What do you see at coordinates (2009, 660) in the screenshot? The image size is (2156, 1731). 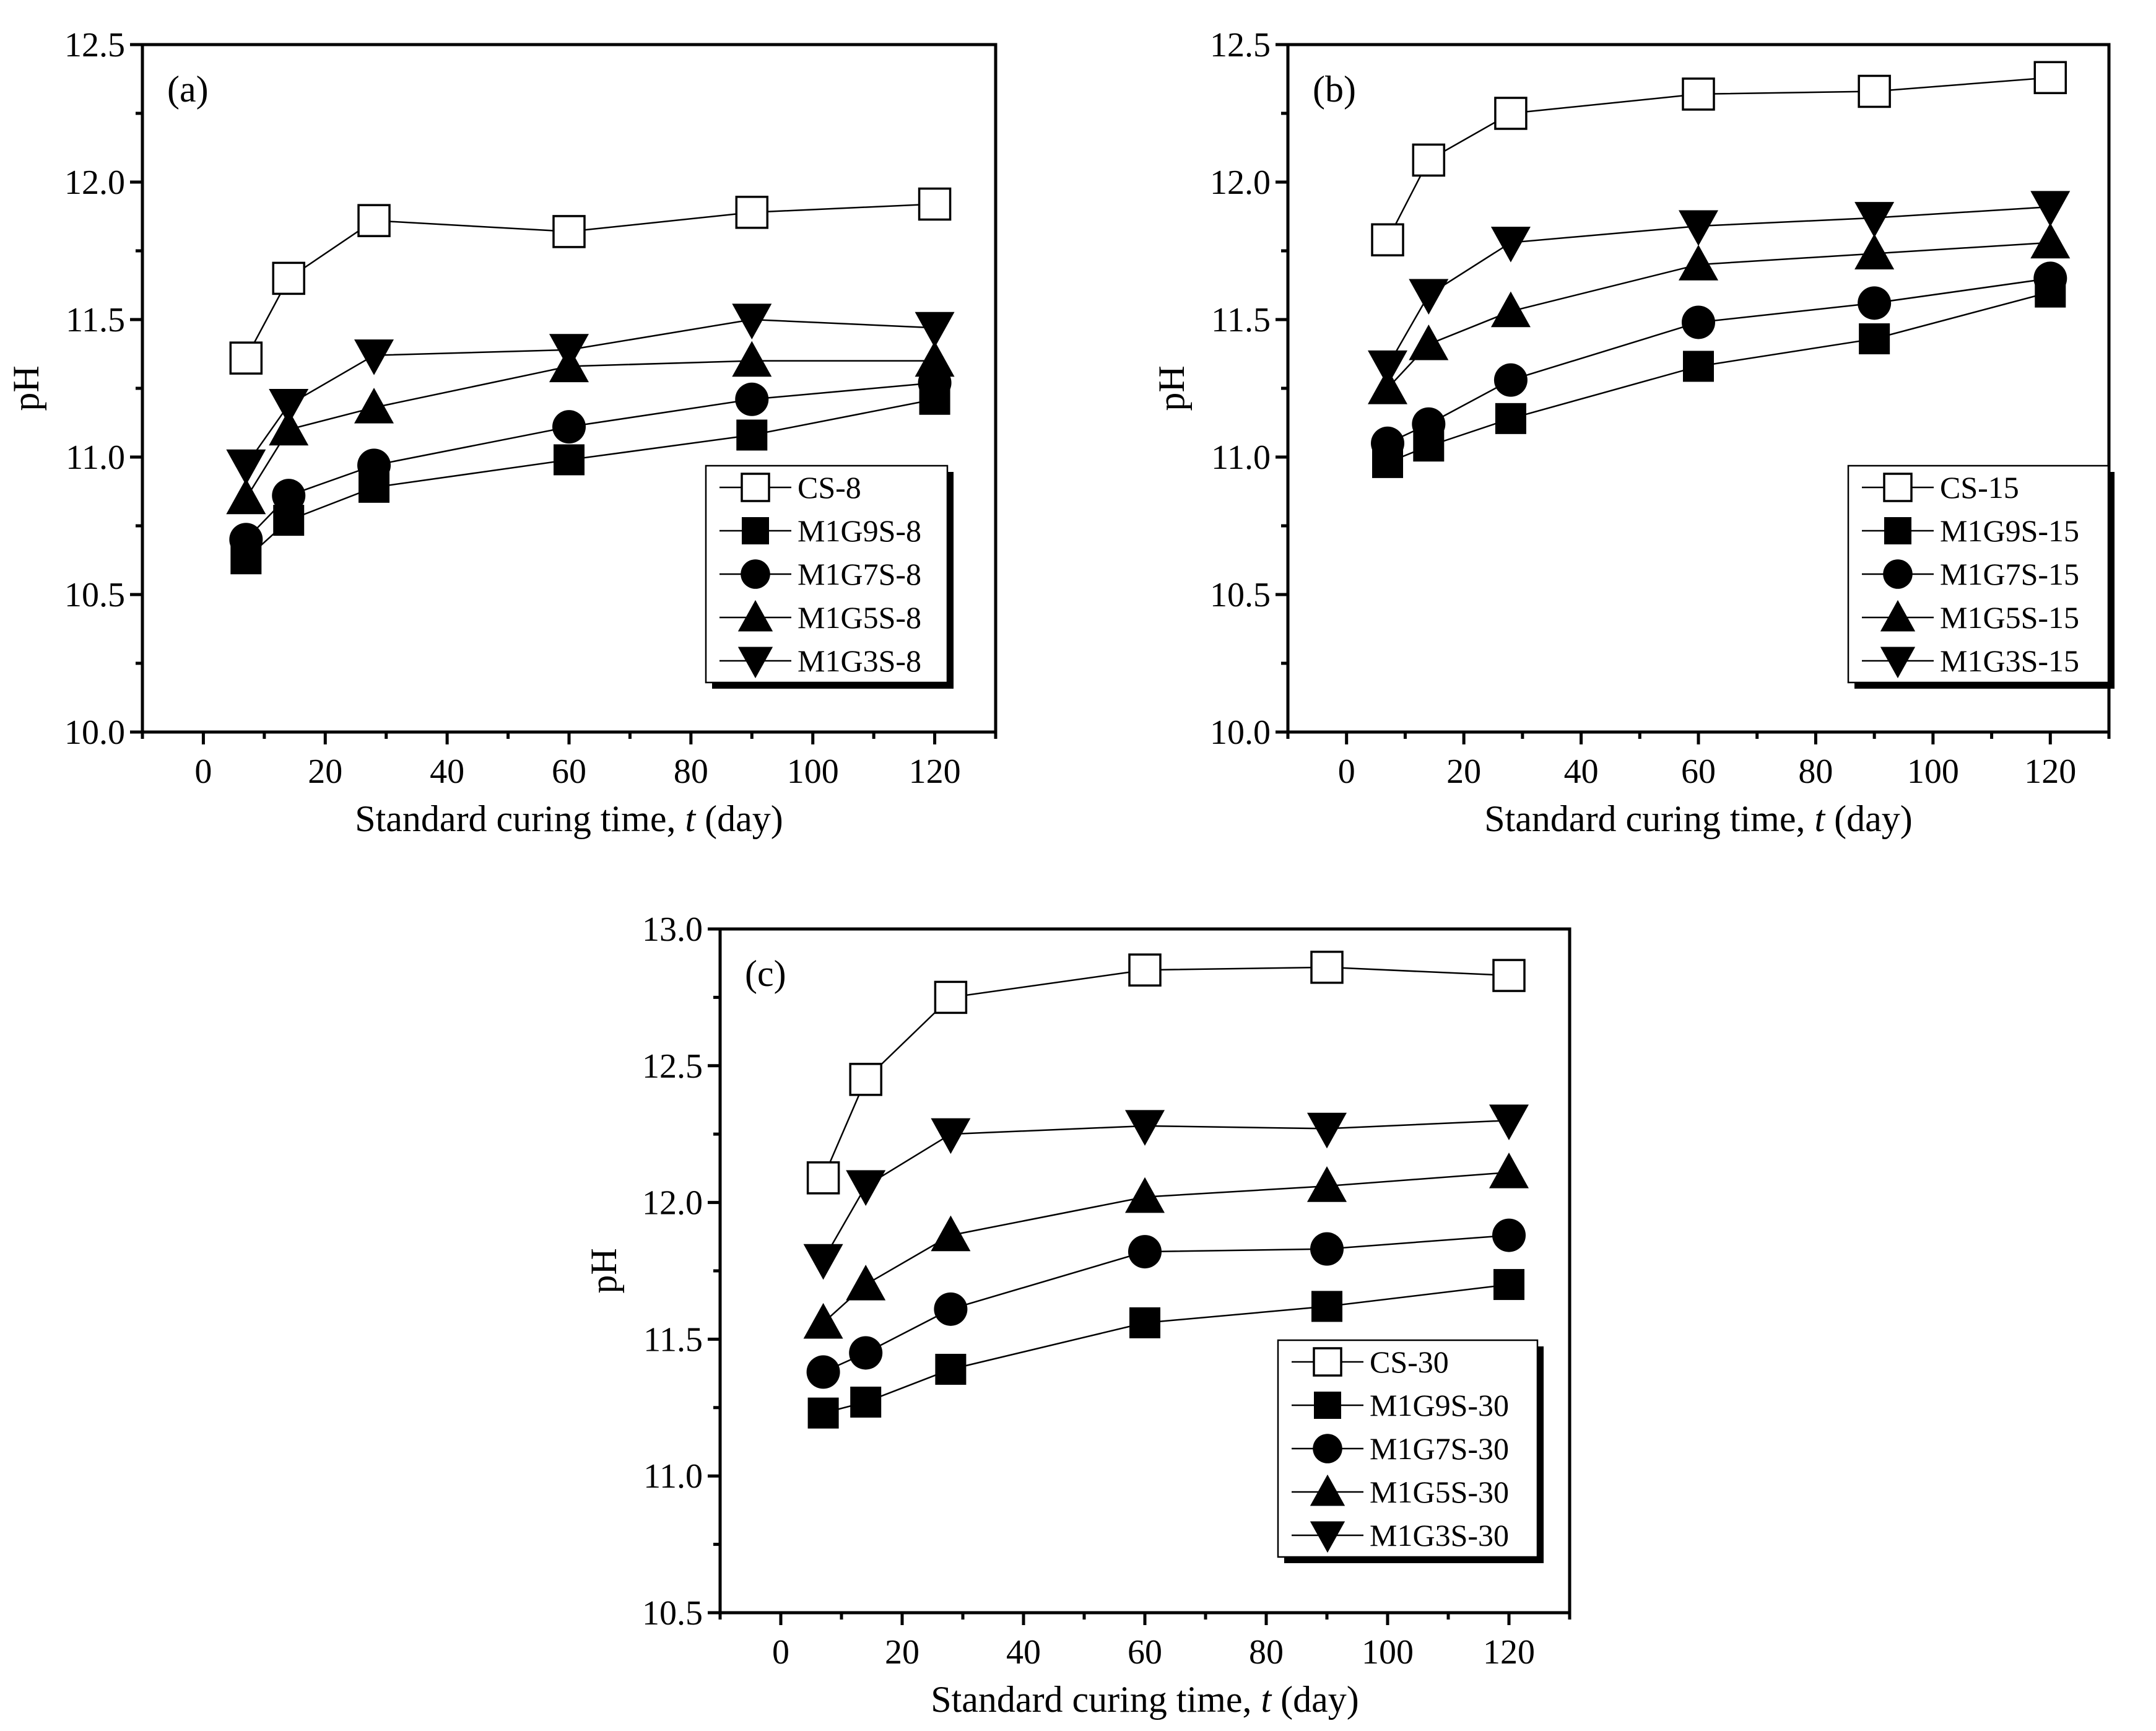 I see `legend-label: M1G3S-15` at bounding box center [2009, 660].